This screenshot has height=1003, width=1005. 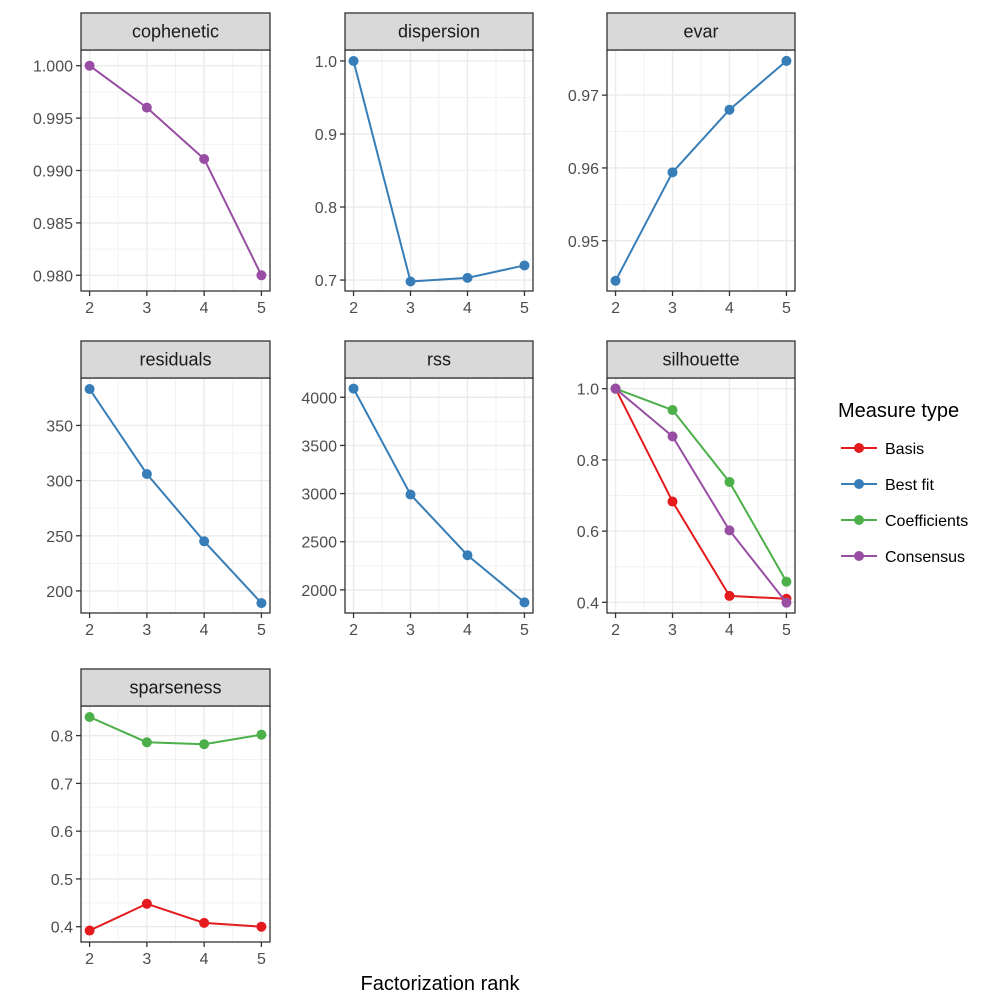 I want to click on strip-label: sparseness, so click(x=175, y=688).